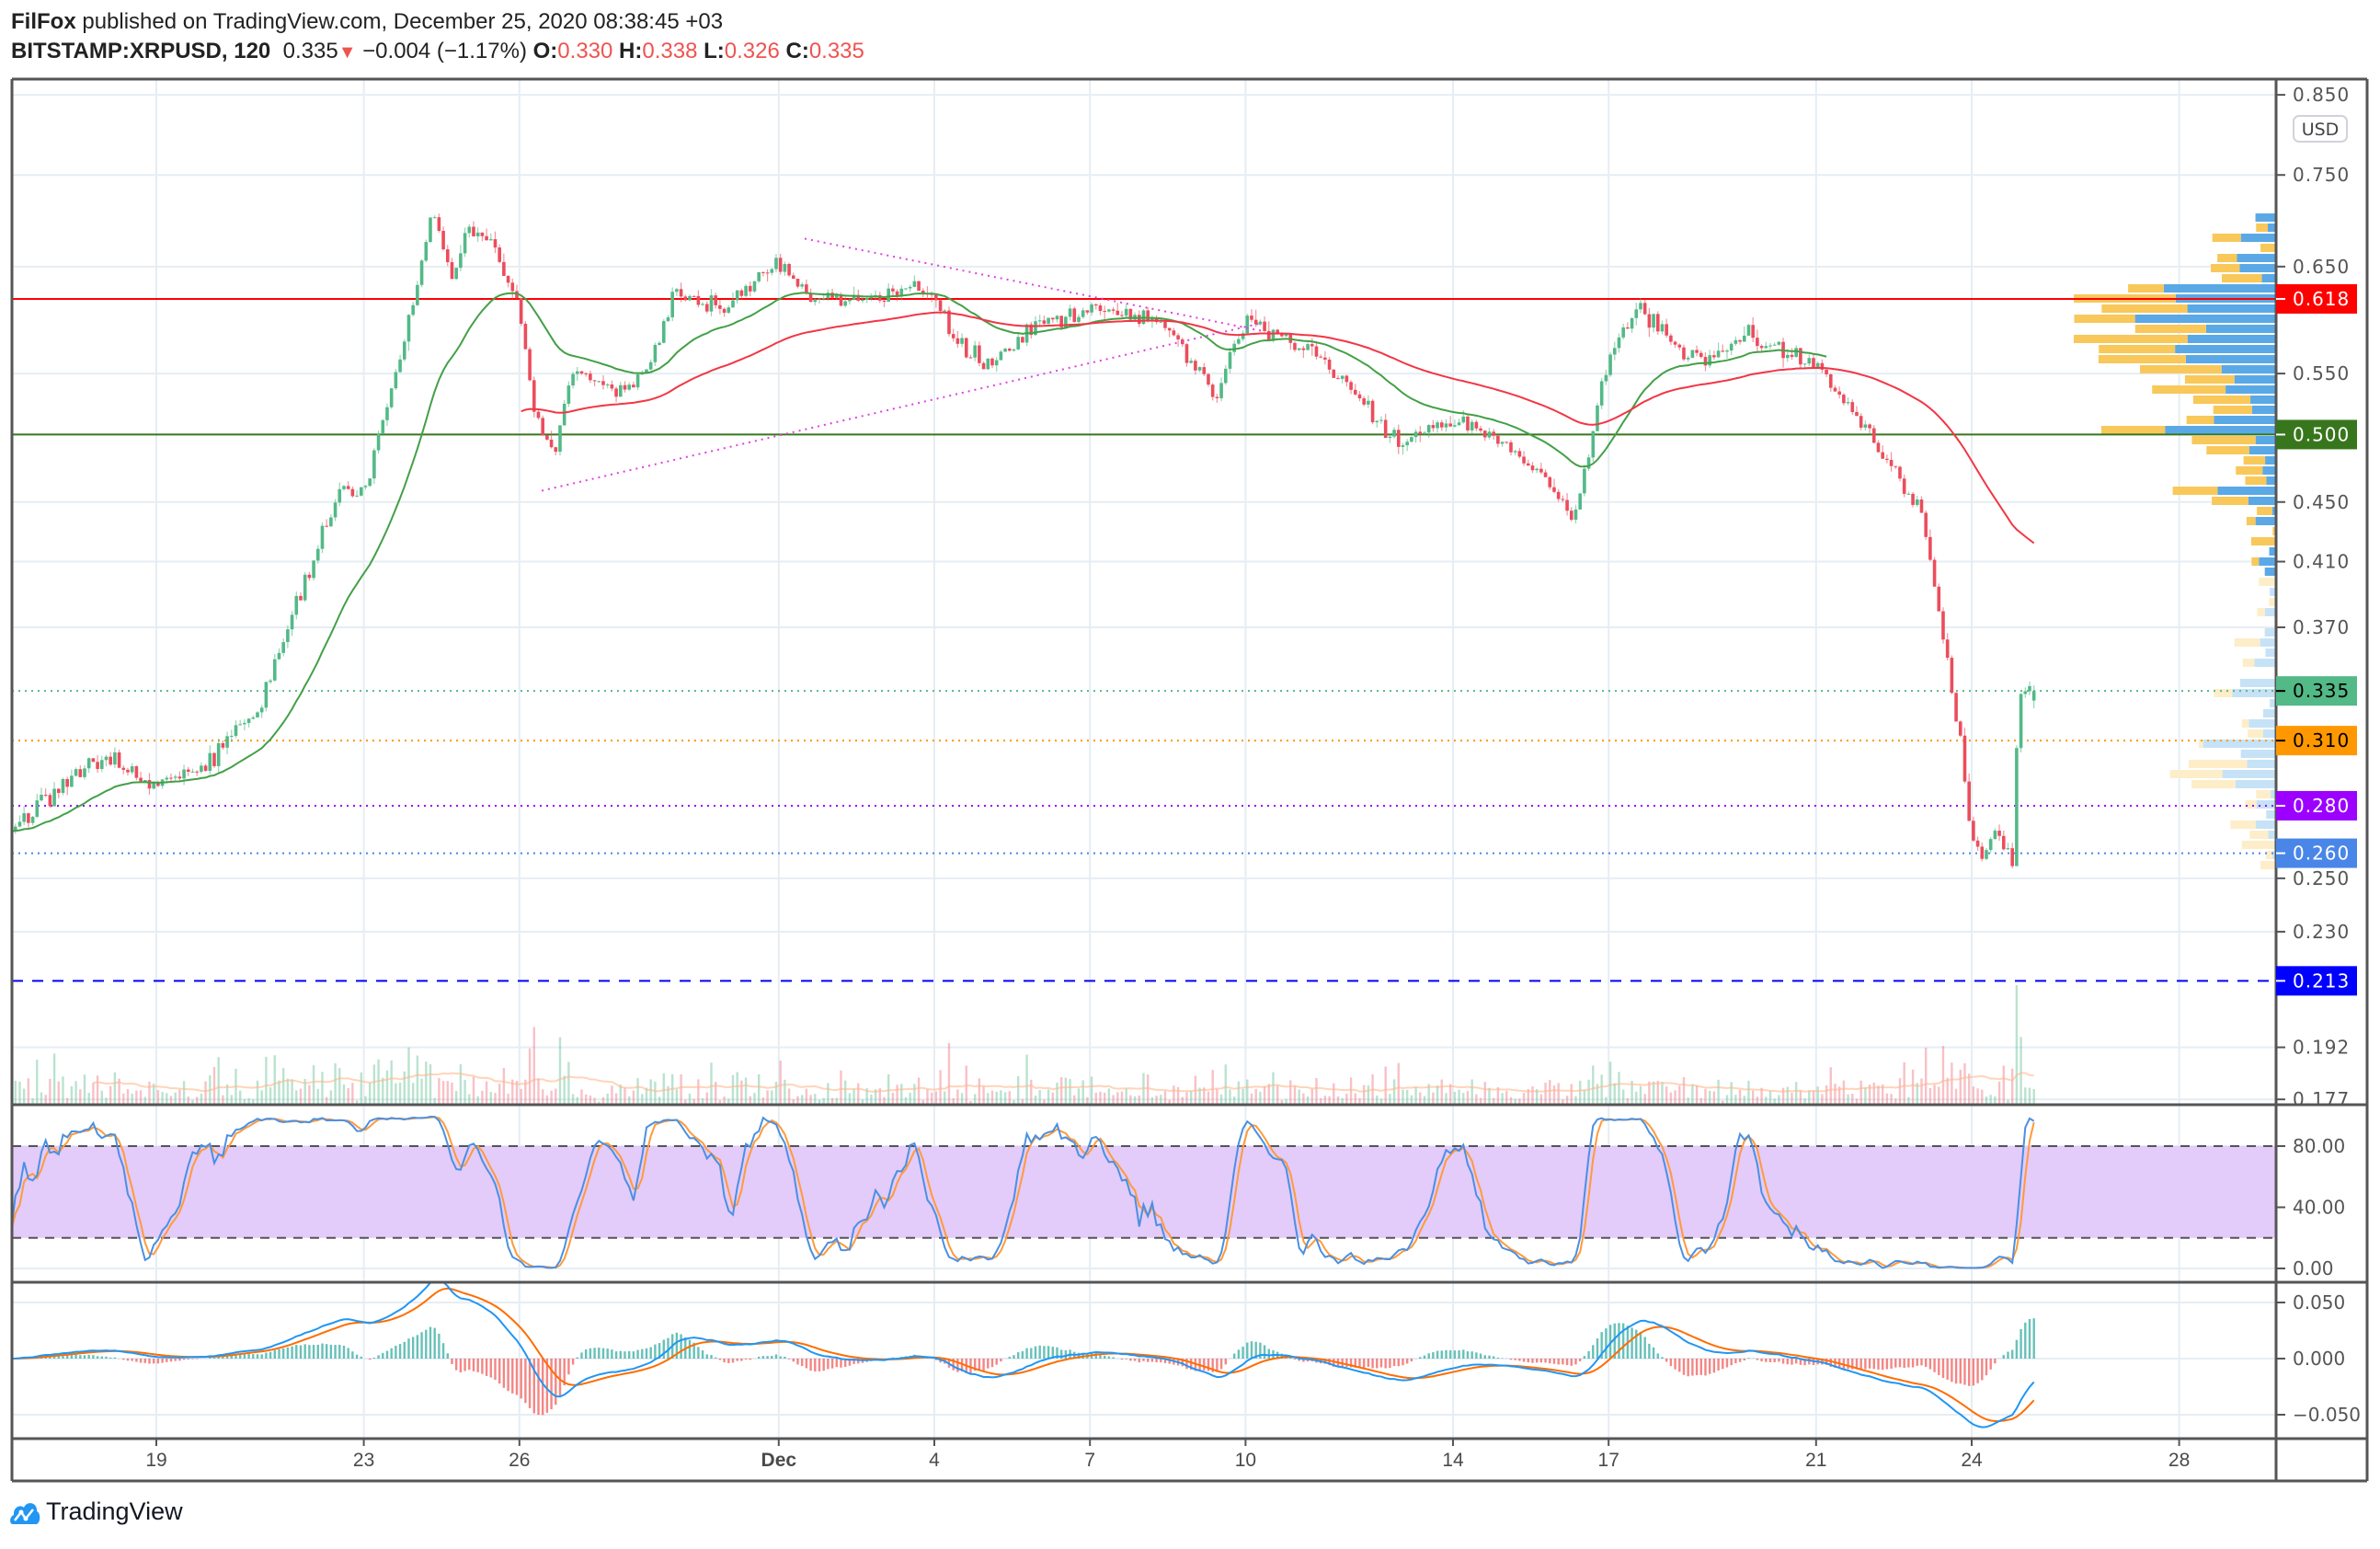  What do you see at coordinates (96, 1511) in the screenshot?
I see `tradingview-logo: TradingView` at bounding box center [96, 1511].